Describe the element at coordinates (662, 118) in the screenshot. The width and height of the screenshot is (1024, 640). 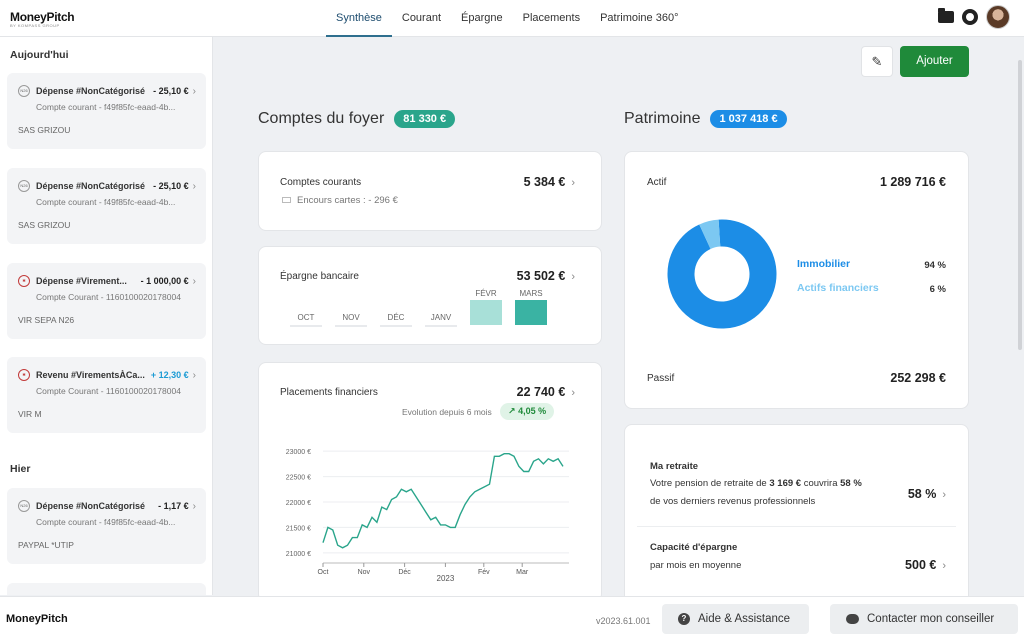
I see `patrimoine-title: Patrimoine` at that location.